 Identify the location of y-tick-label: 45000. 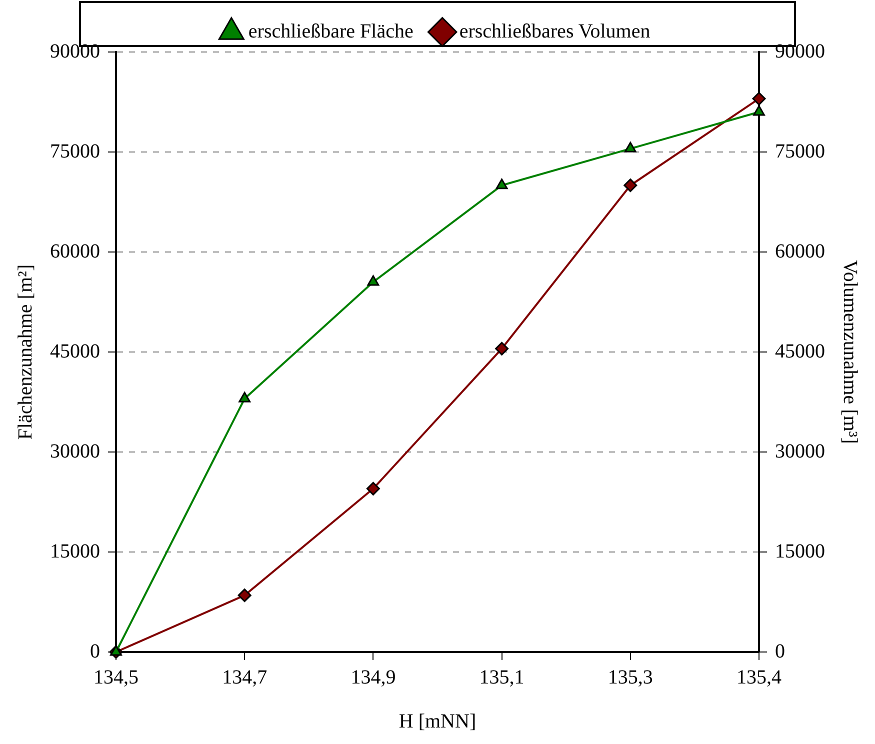
(75, 351).